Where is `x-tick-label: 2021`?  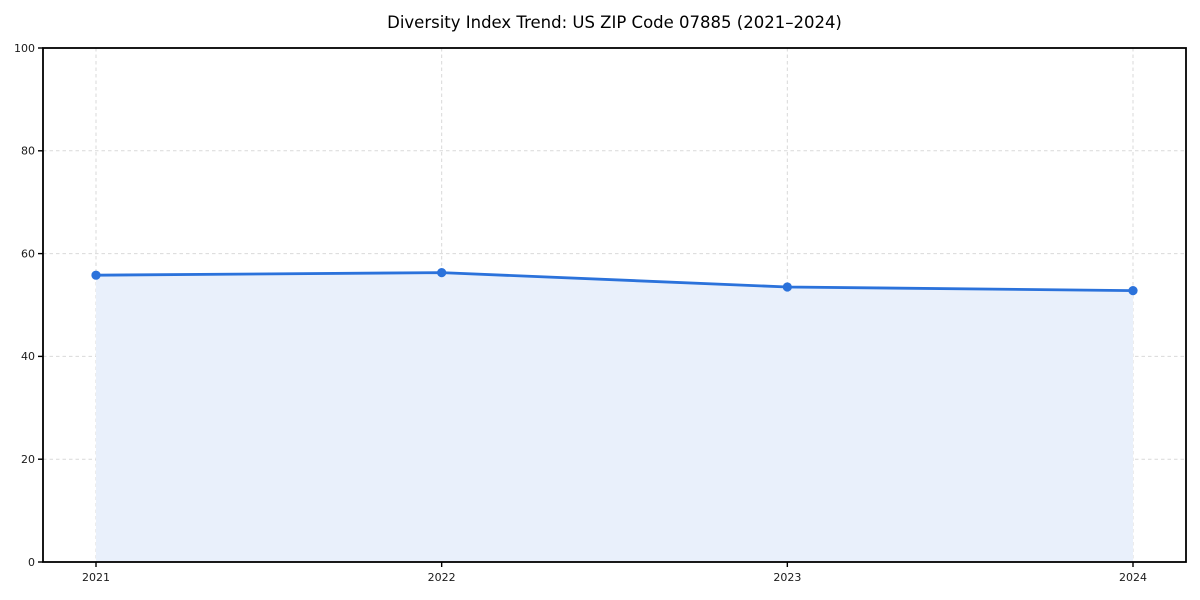 x-tick-label: 2021 is located at coordinates (96, 577).